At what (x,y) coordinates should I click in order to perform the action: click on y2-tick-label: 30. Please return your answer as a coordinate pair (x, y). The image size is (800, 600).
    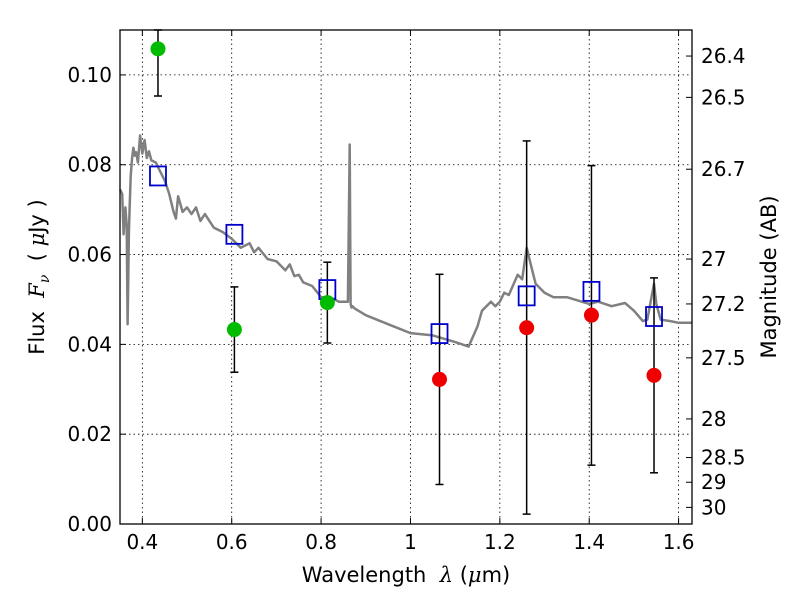
    Looking at the image, I should click on (713, 507).